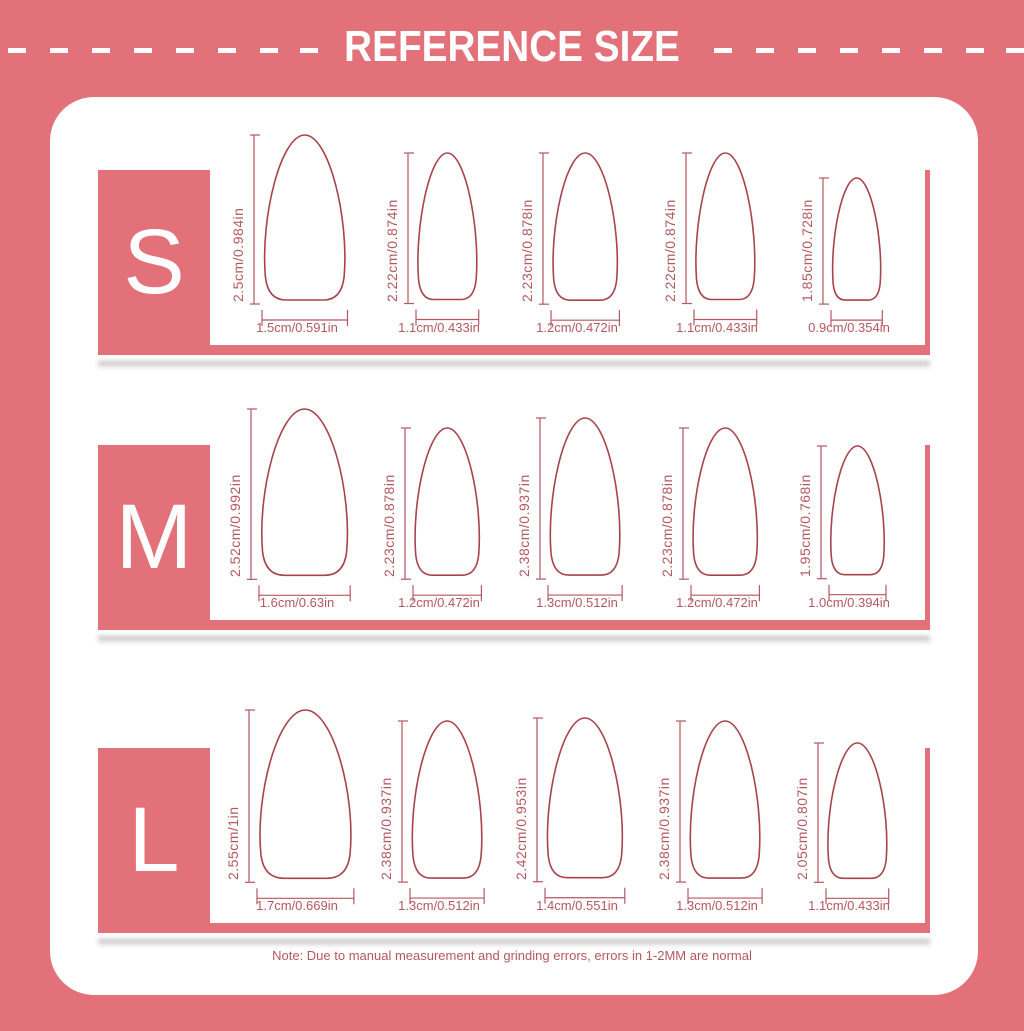  Describe the element at coordinates (807, 250) in the screenshot. I see `nail-length-label: 1.85cm/0.728in` at that location.